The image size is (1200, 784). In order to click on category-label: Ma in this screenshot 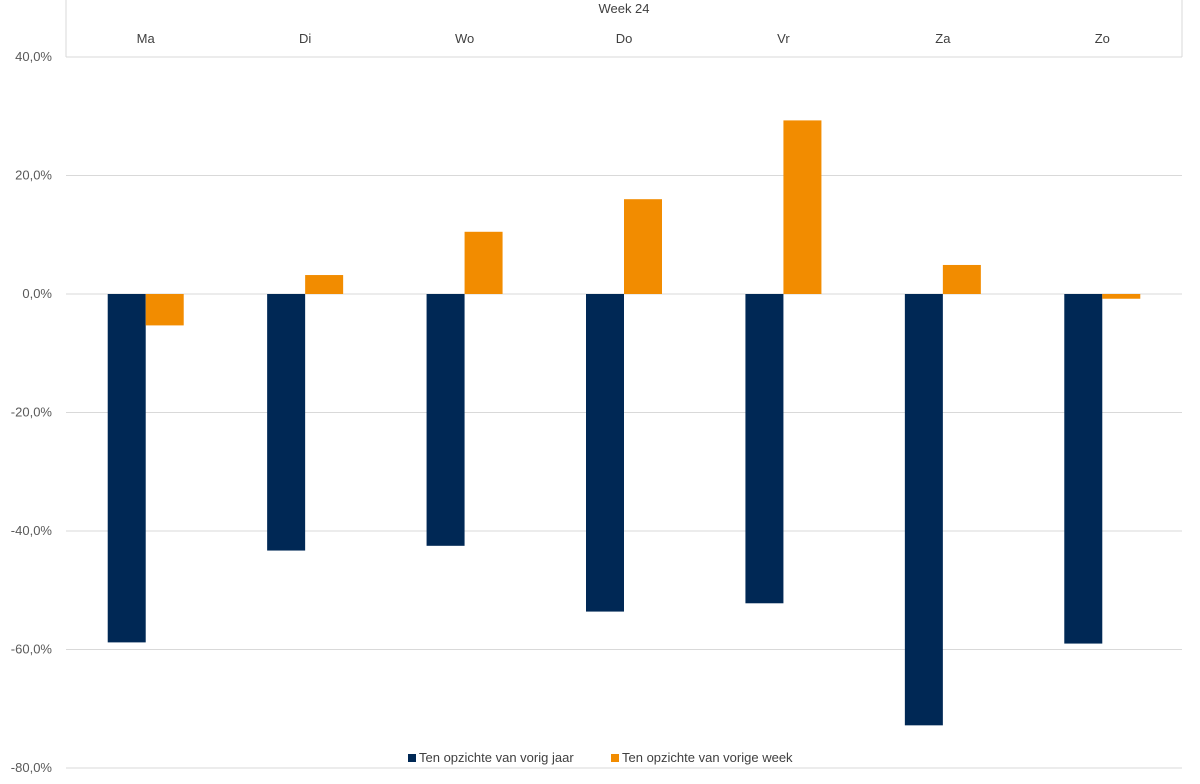, I will do `click(146, 38)`.